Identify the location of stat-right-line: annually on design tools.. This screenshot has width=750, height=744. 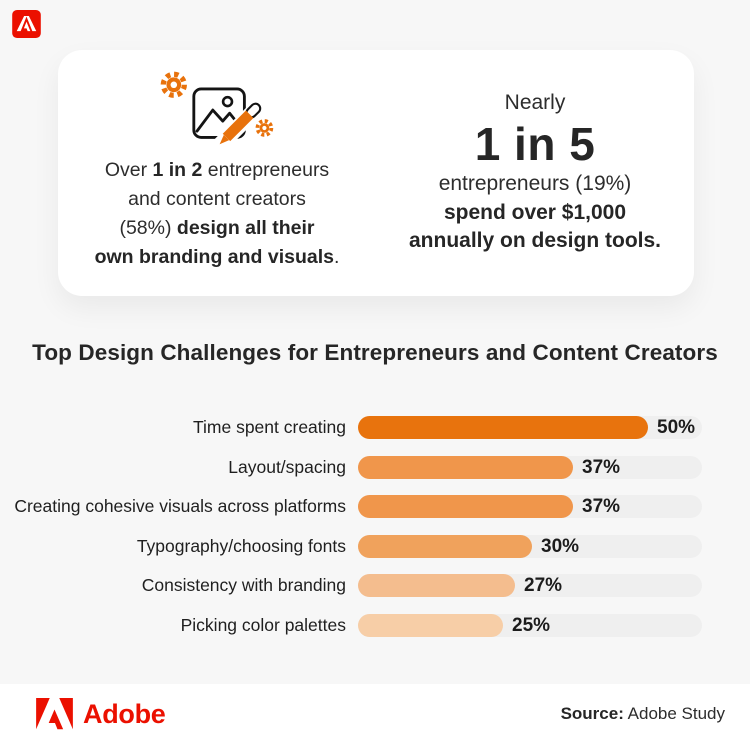
(535, 240).